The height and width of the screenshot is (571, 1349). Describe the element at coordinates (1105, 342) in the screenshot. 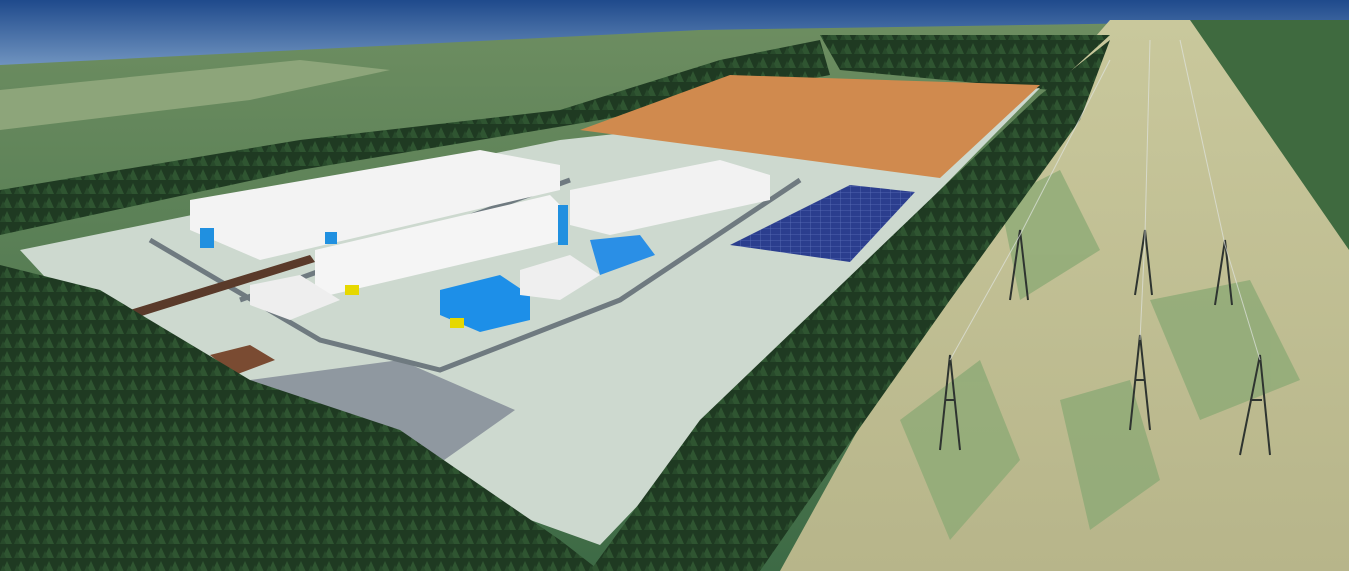

I see `pylons` at that location.